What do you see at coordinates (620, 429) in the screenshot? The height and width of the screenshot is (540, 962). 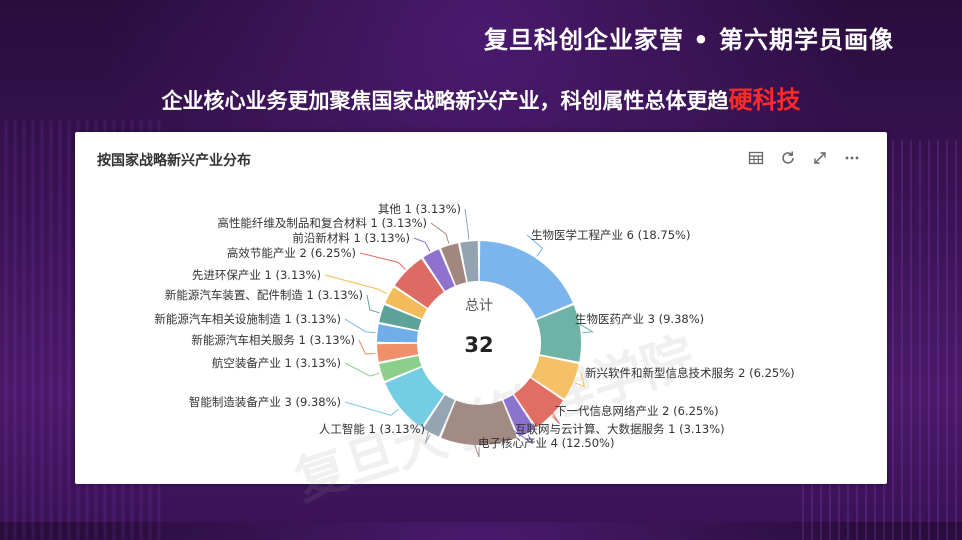 I see `slice-label-5: 互联网与云计算、大数据服务 1 (3.13%)` at bounding box center [620, 429].